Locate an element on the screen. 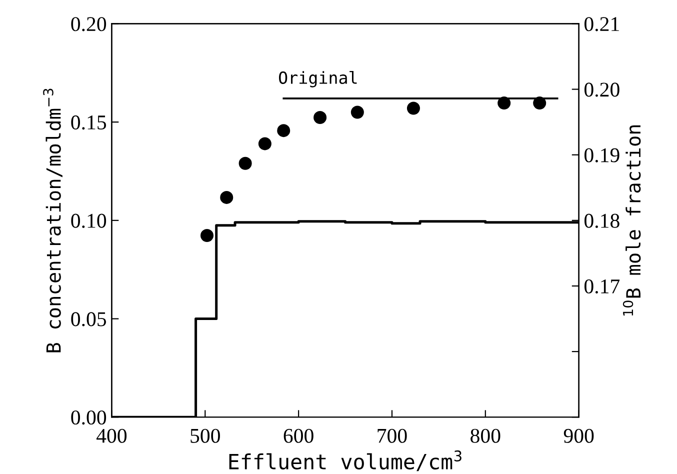 The image size is (677, 474). x-tick-label: 800 is located at coordinates (485, 435).